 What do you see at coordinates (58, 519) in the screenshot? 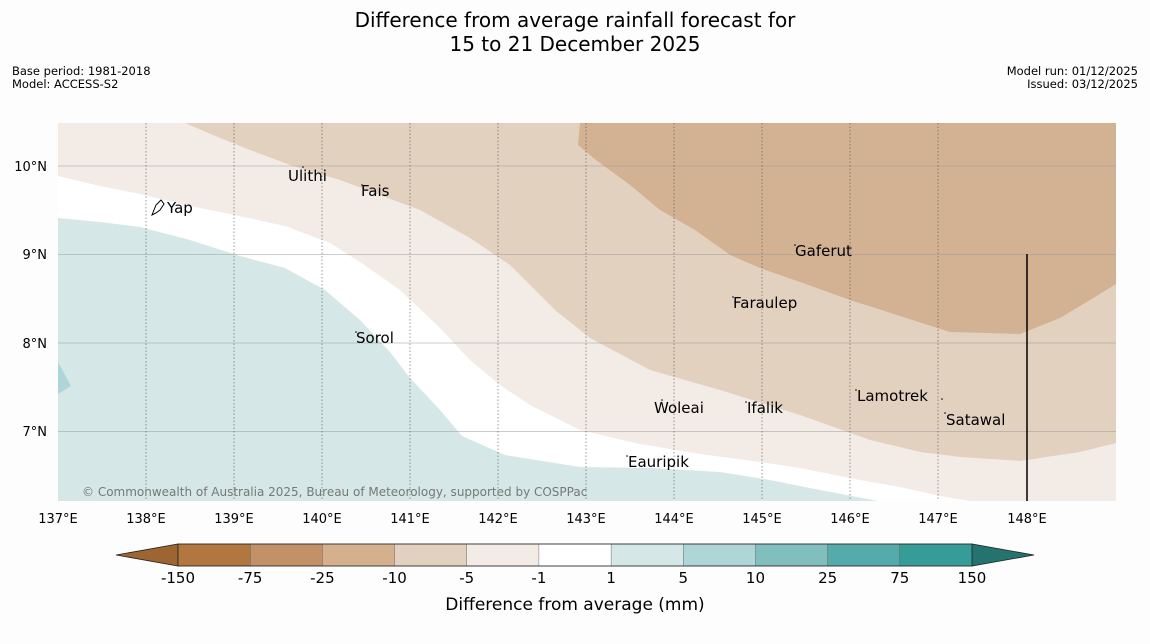
I see `lon-label: 137°E` at bounding box center [58, 519].